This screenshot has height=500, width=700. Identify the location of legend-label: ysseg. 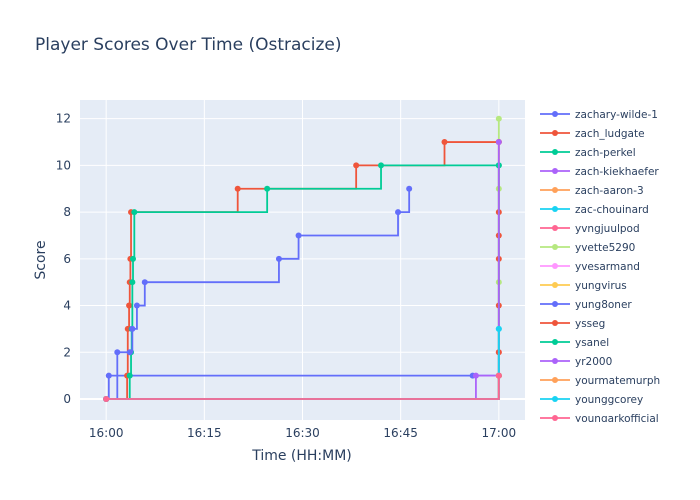
(590, 324).